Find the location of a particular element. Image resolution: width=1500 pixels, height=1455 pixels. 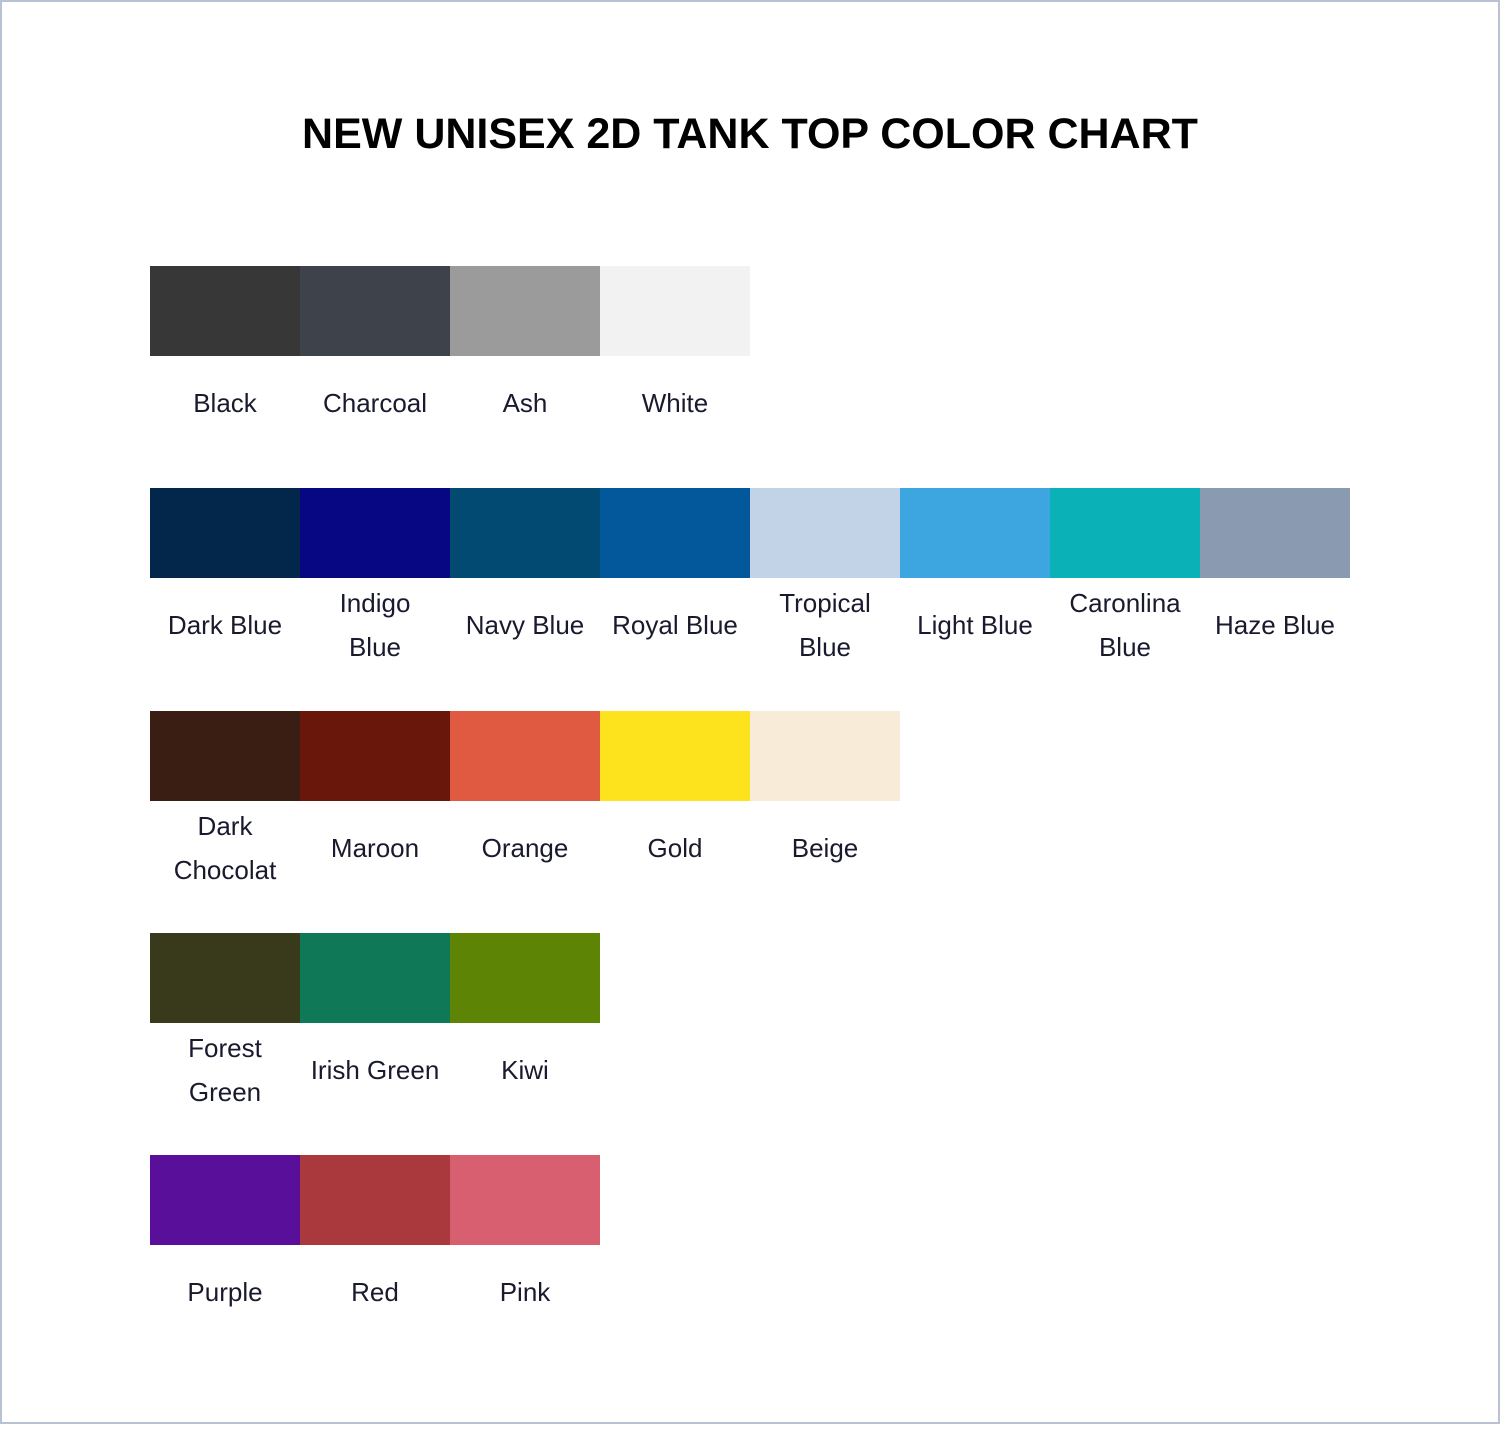

color-label: Black is located at coordinates (225, 403).